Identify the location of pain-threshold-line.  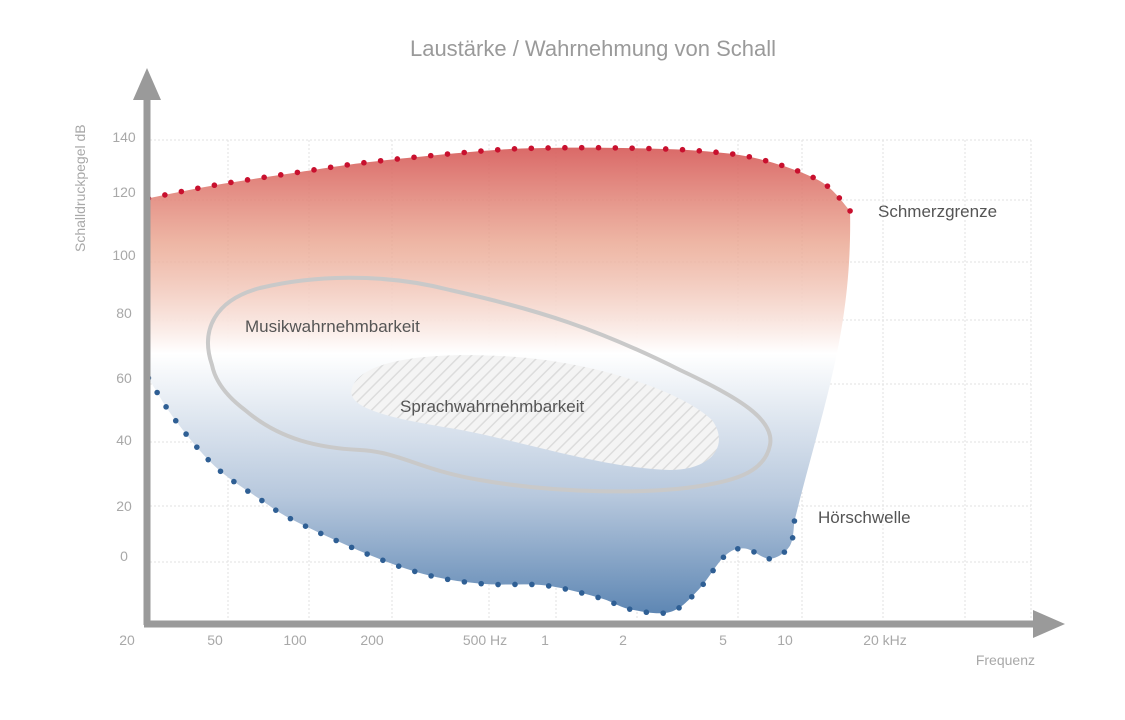
(499, 179).